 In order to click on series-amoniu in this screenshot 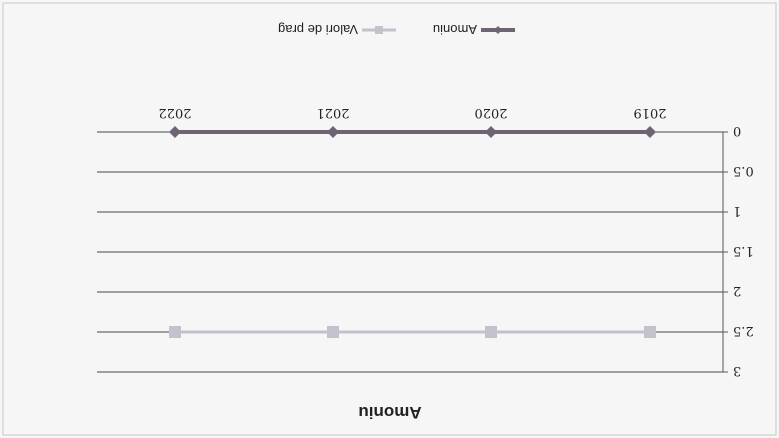, I will do `click(412, 132)`.